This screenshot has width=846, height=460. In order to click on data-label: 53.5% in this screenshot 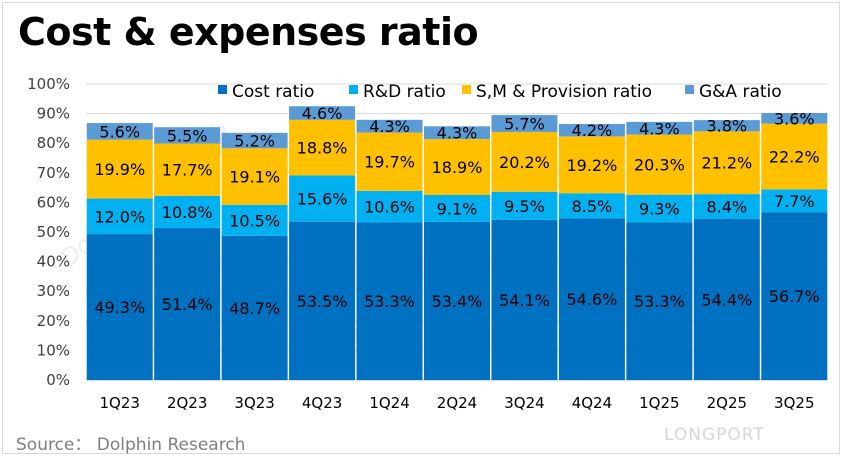, I will do `click(322, 301)`.